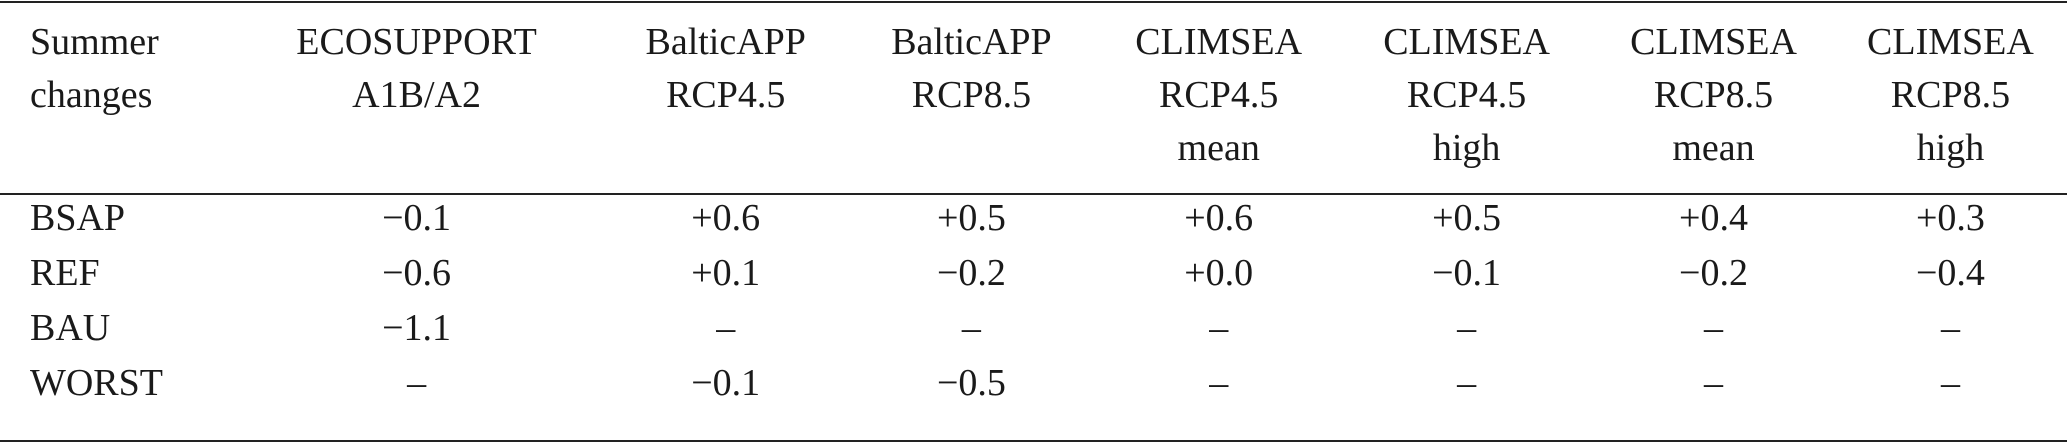  Describe the element at coordinates (65, 273) in the screenshot. I see `row-label: REF` at that location.